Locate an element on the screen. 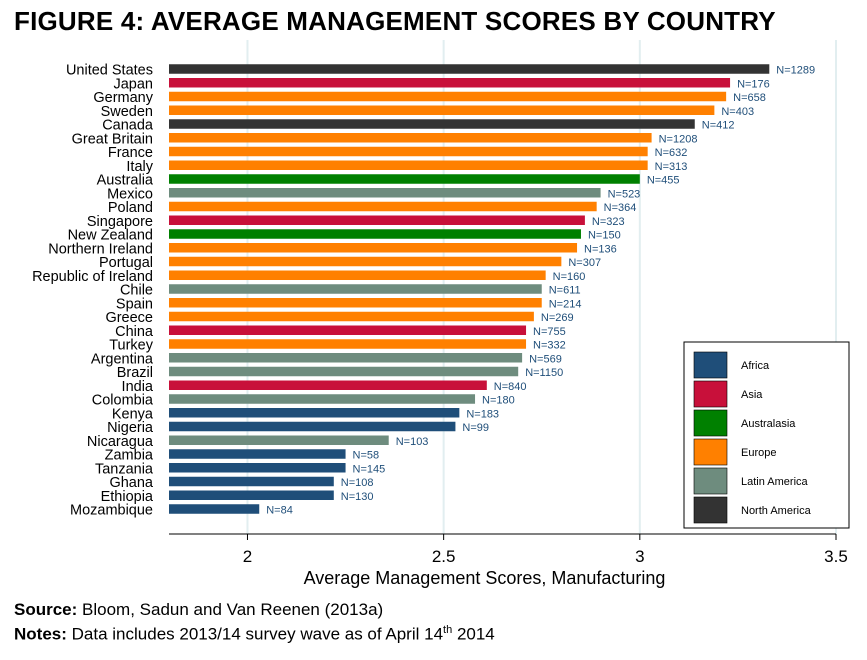 Image resolution: width=867 pixels, height=660 pixels. country-label: Poland is located at coordinates (130, 208).